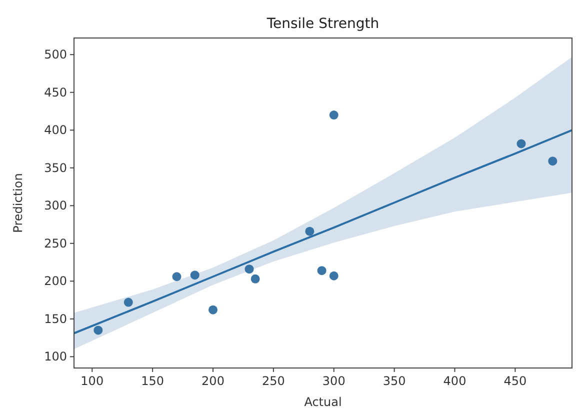 The image size is (576, 412). What do you see at coordinates (515, 381) in the screenshot?
I see `x-tick-label: 450` at bounding box center [515, 381].